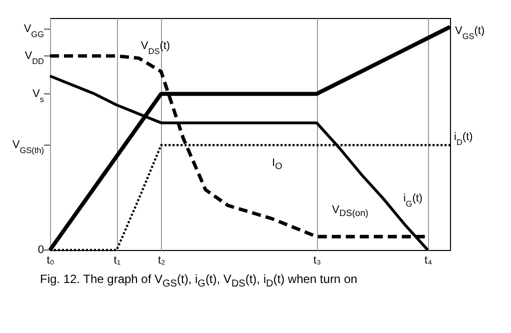 The image size is (511, 333). I want to click on ref-line-label: V$_{s}$, so click(38, 96).